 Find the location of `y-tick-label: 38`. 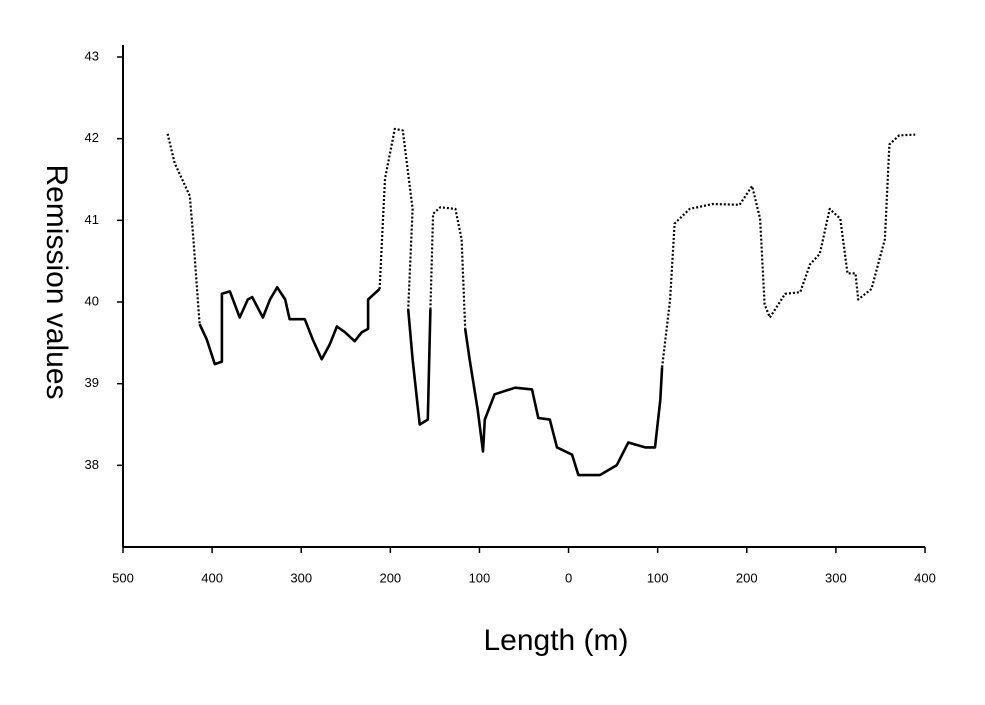

y-tick-label: 38 is located at coordinates (92, 464).